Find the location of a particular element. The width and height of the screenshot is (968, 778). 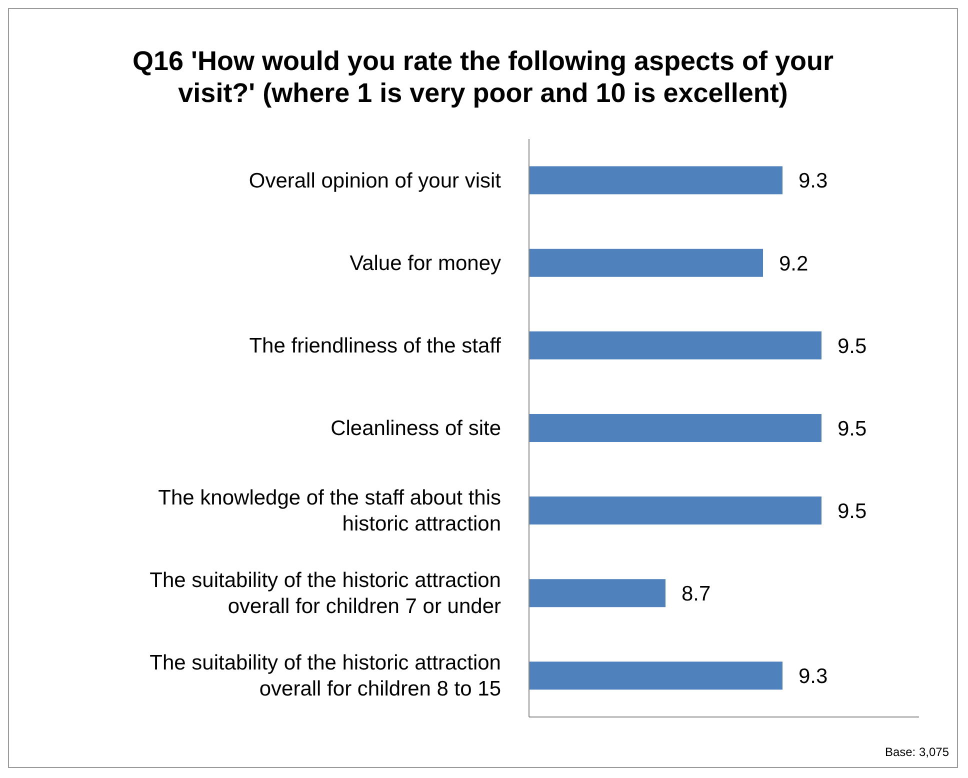

y-tick-label: The suitability of the historic attraction overall for children 7 or under is located at coordinates (325, 593).